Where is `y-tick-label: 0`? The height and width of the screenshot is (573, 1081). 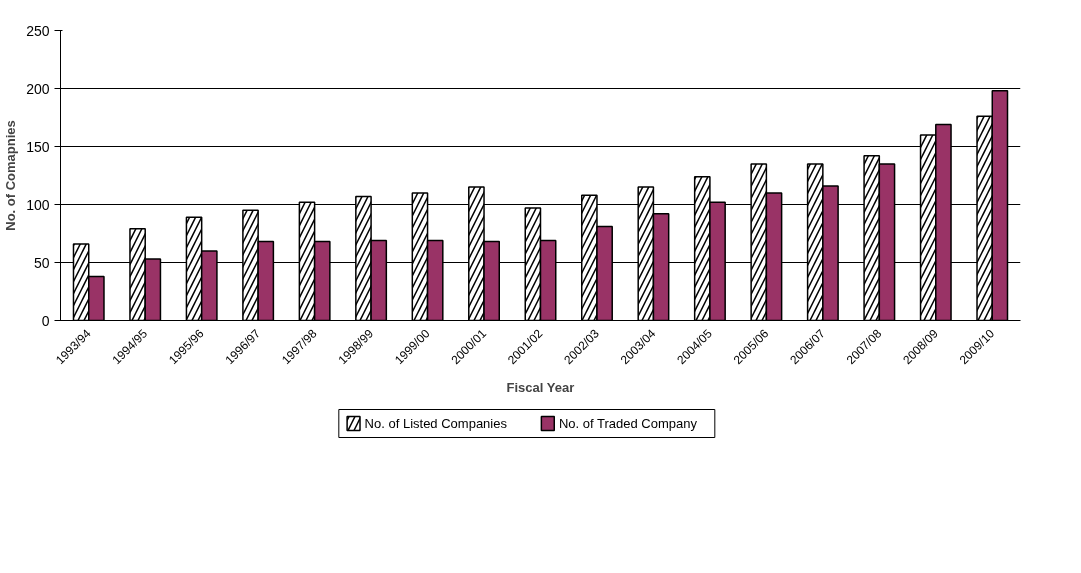
y-tick-label: 0 is located at coordinates (45, 320).